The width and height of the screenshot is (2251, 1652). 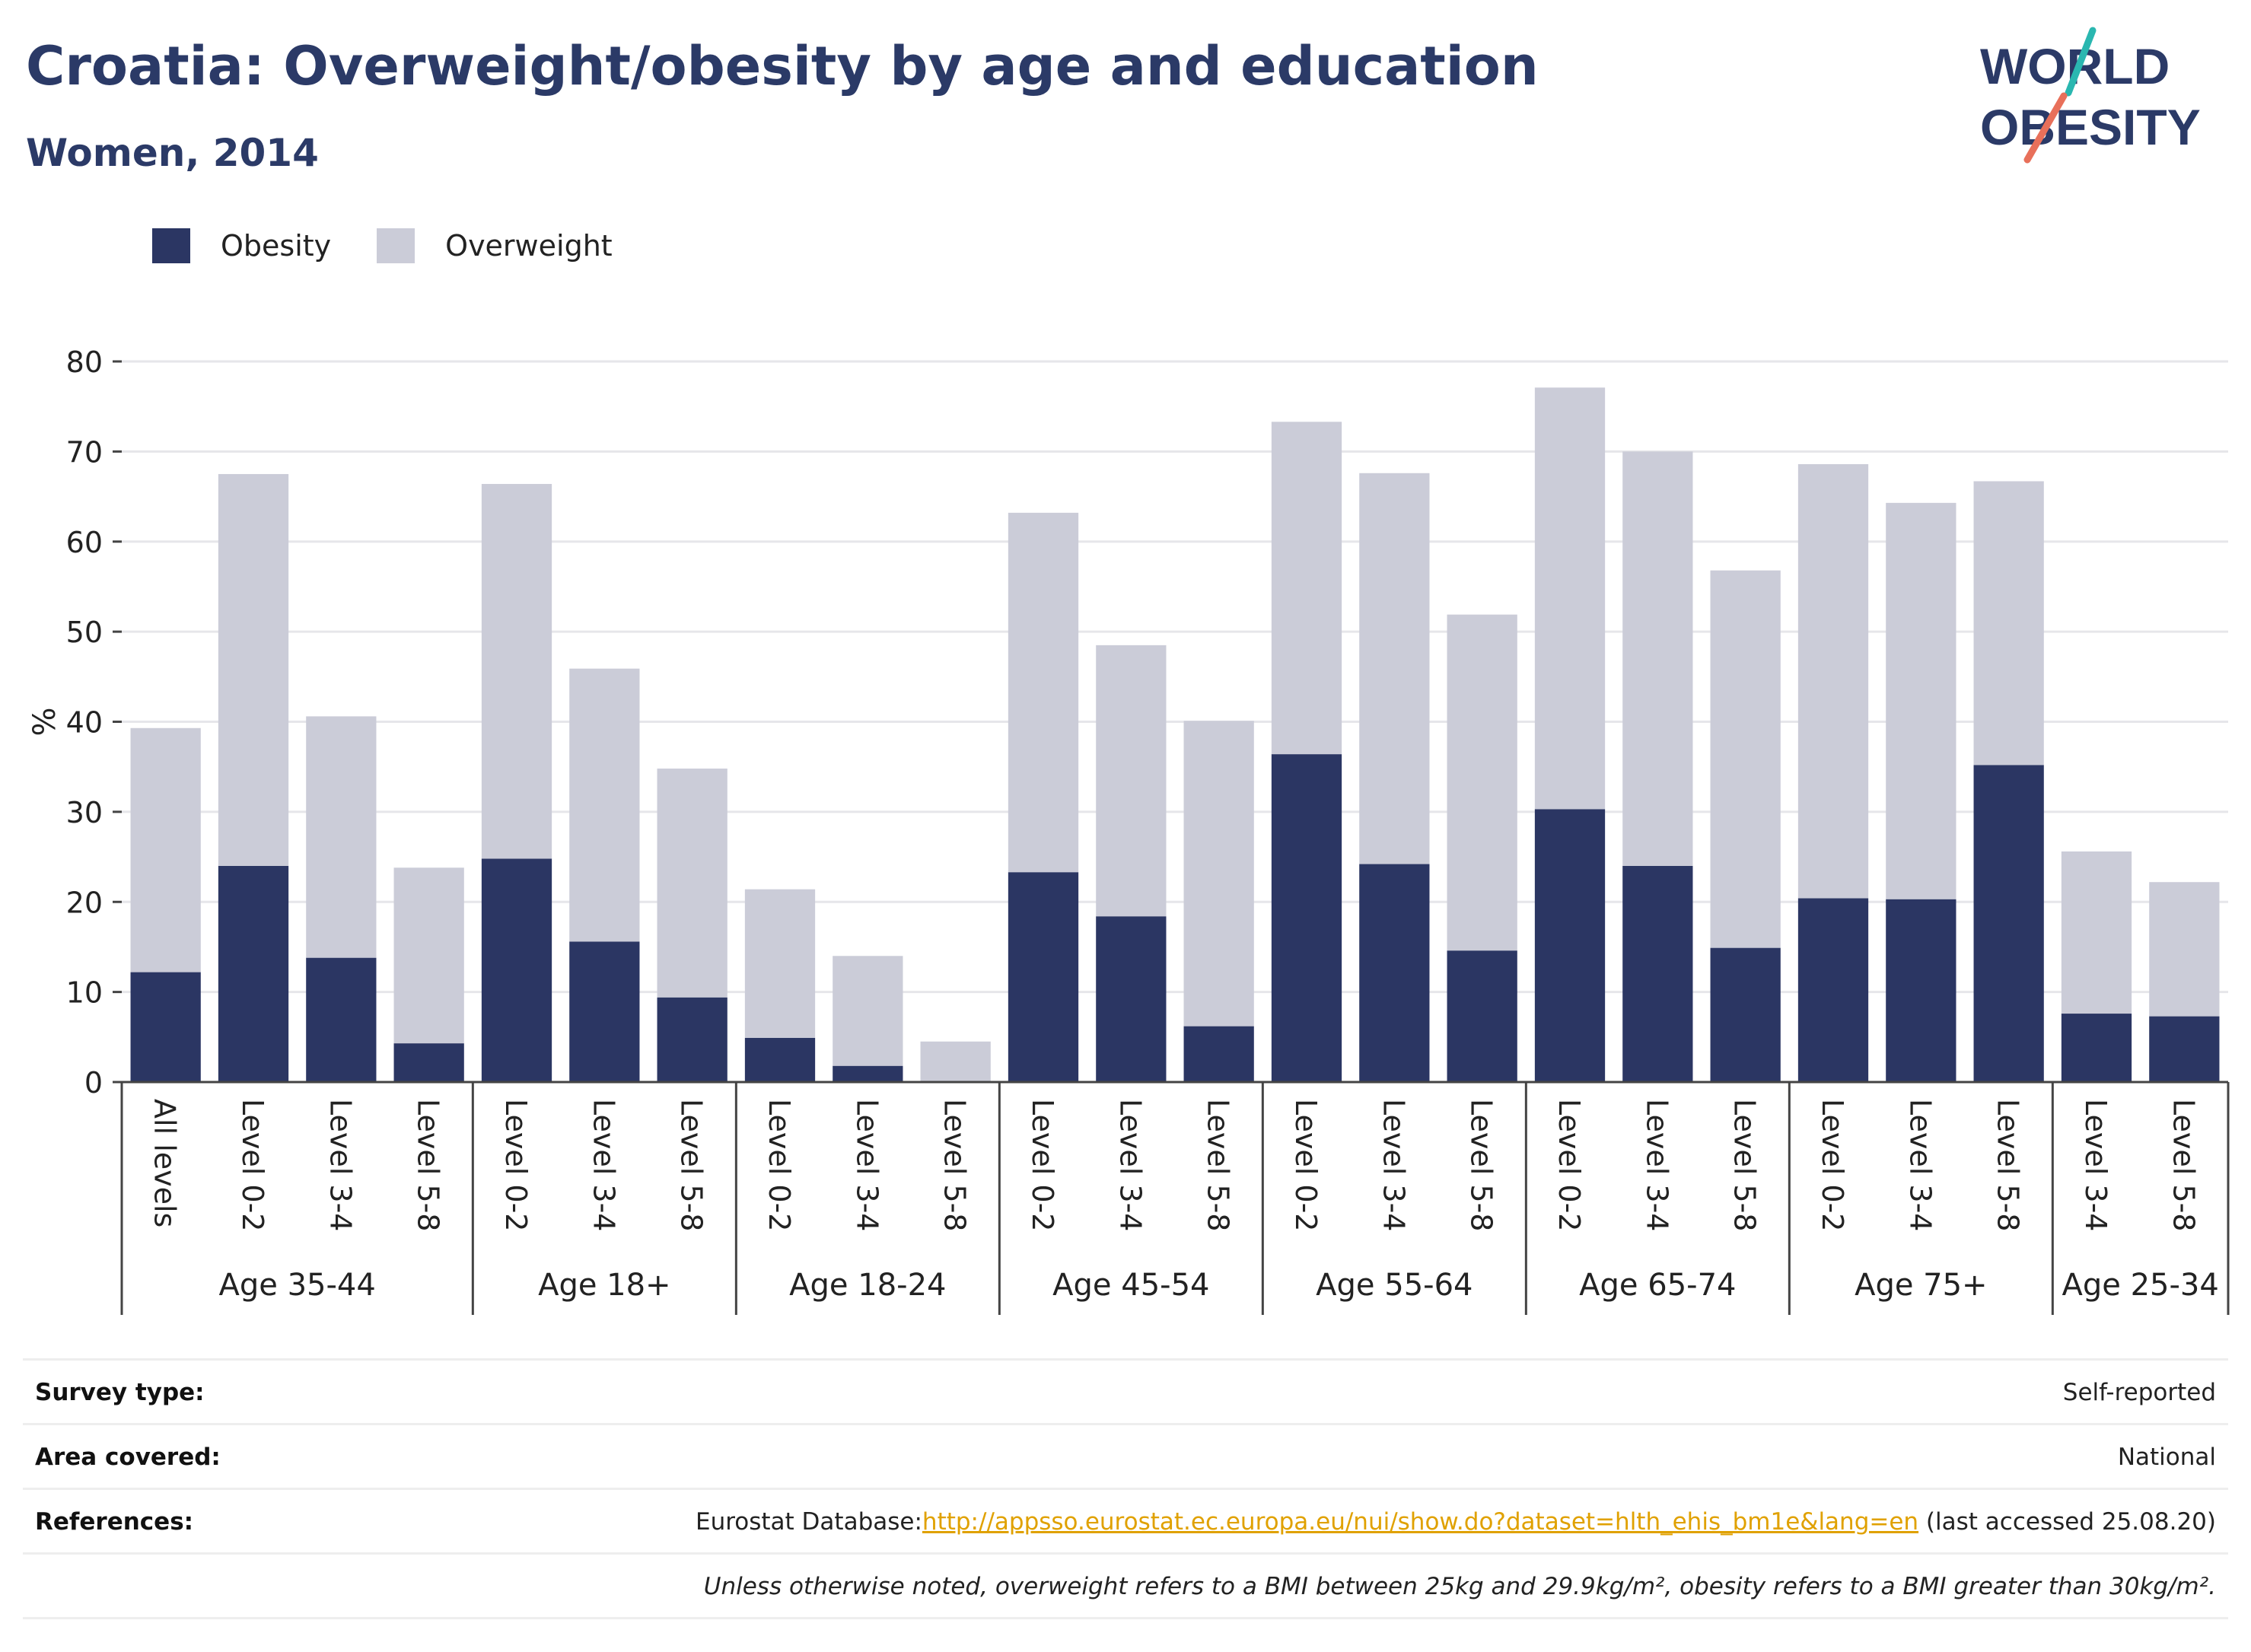 What do you see at coordinates (1125, 1390) in the screenshot?
I see `info-row-survey-type: Survey type: Self-reported` at bounding box center [1125, 1390].